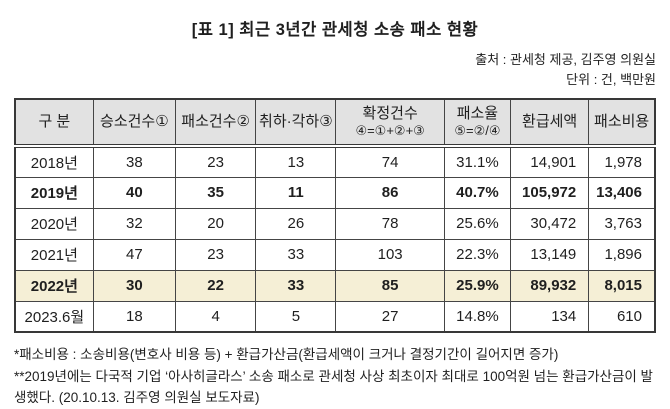  Describe the element at coordinates (390, 192) in the screenshot. I see `table-cell: 86` at that location.